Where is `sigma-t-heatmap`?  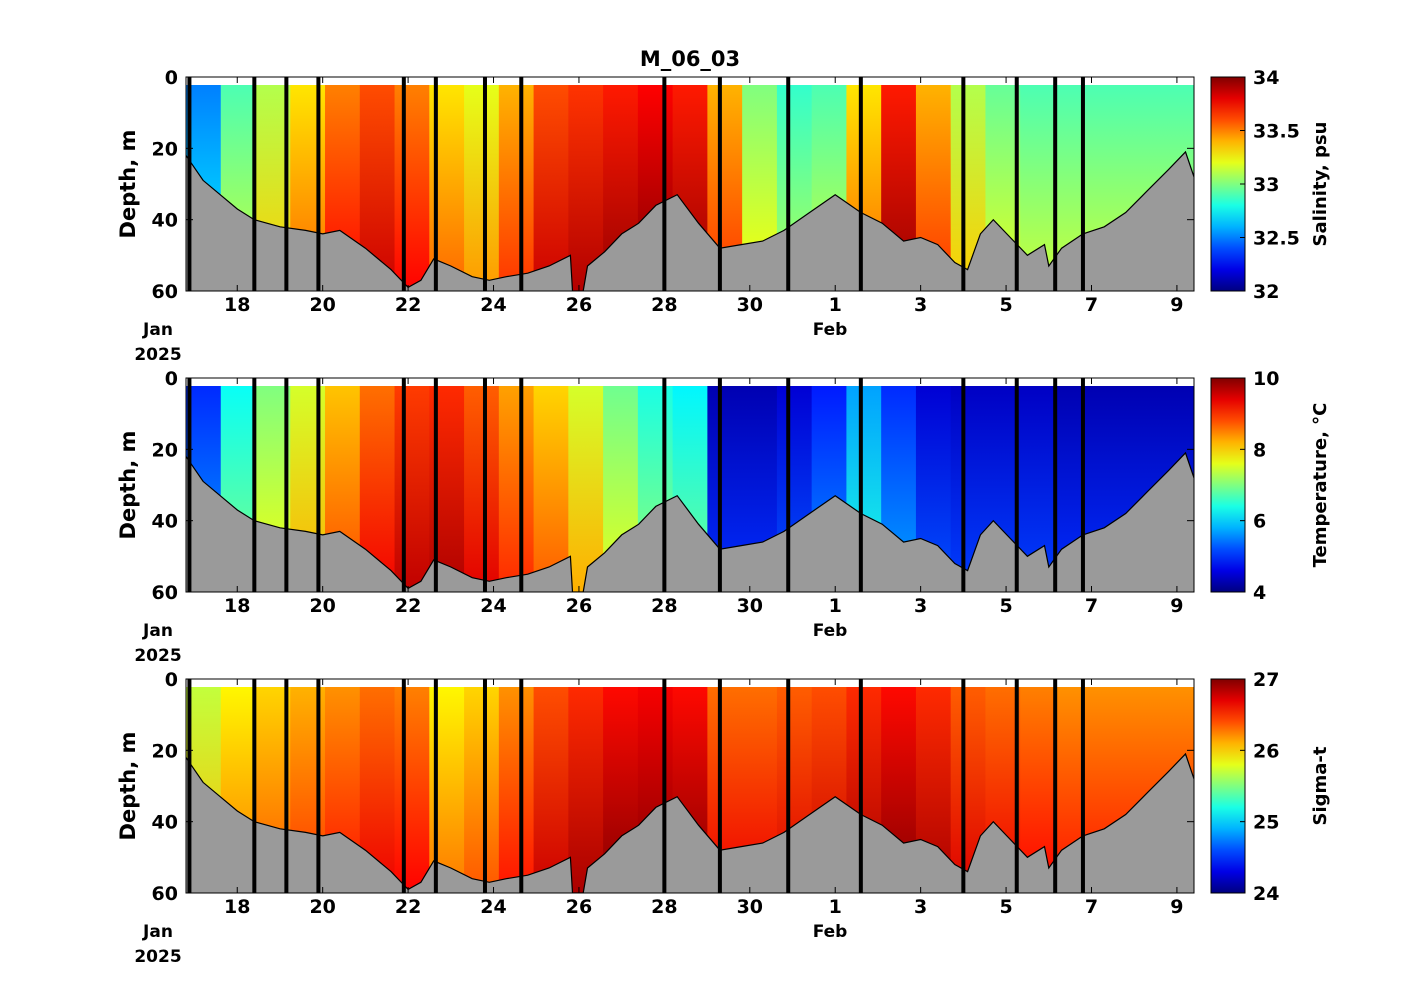
sigma-t-heatmap is located at coordinates (690, 790).